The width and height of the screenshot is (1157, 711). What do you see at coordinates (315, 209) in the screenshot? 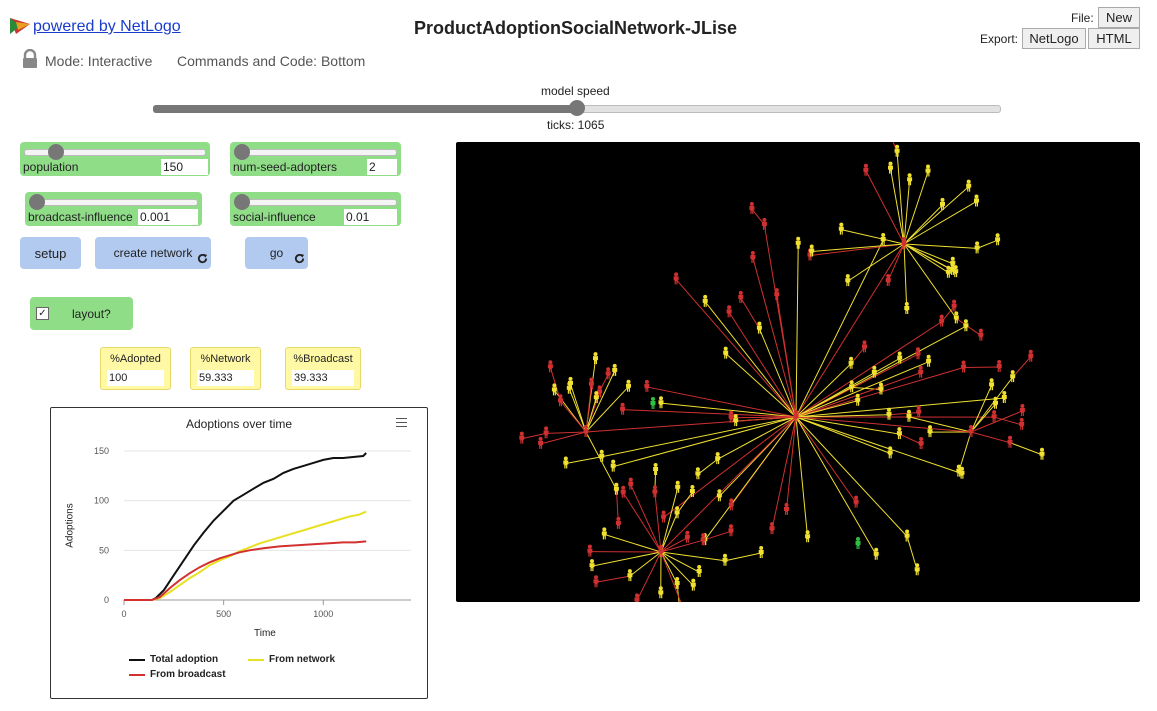
I see `social-influence-slider: social-influence 0.01` at bounding box center [315, 209].